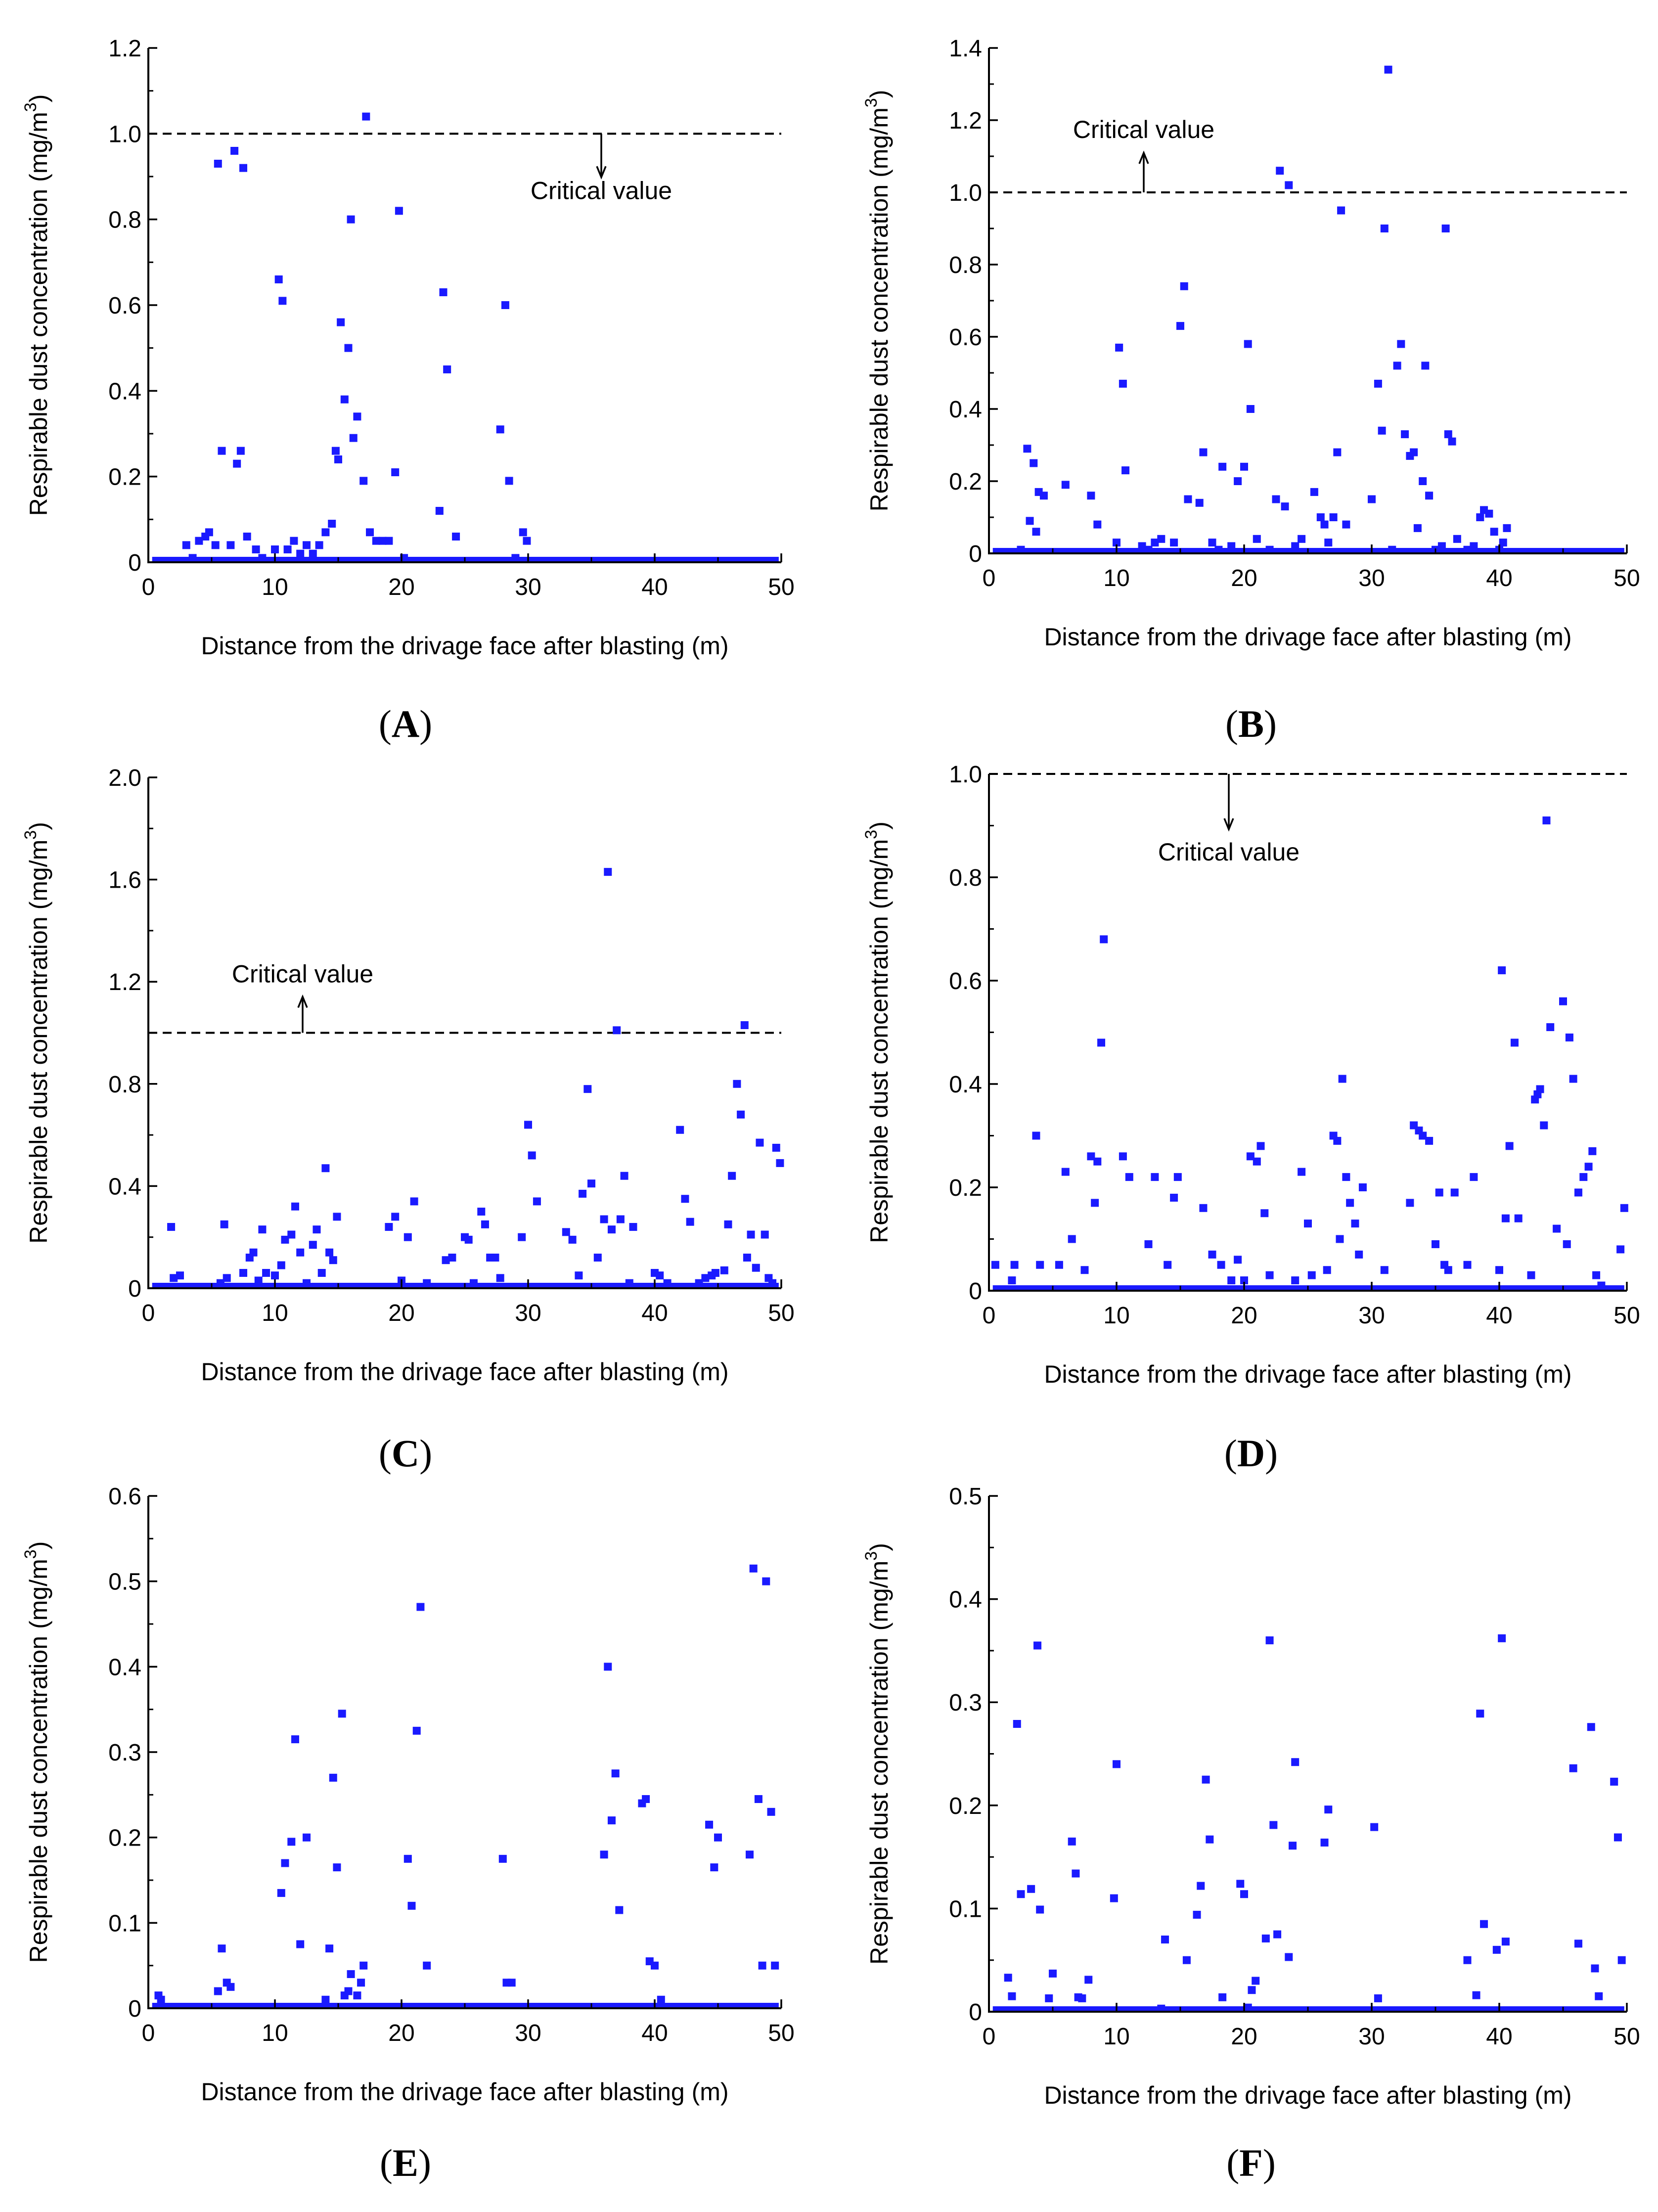  Describe the element at coordinates (528, 587) in the screenshot. I see `x-tick-label: 30` at that location.